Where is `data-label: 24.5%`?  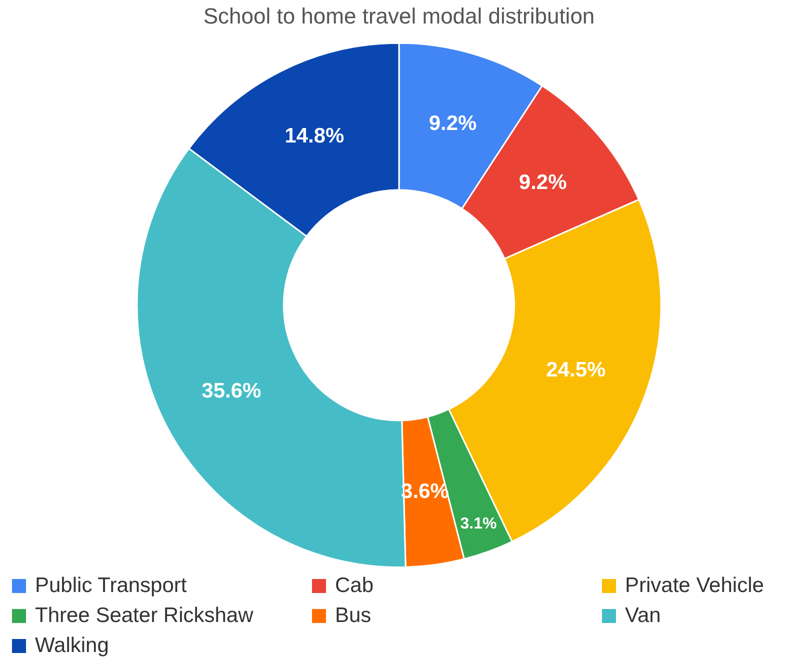 data-label: 24.5% is located at coordinates (576, 370).